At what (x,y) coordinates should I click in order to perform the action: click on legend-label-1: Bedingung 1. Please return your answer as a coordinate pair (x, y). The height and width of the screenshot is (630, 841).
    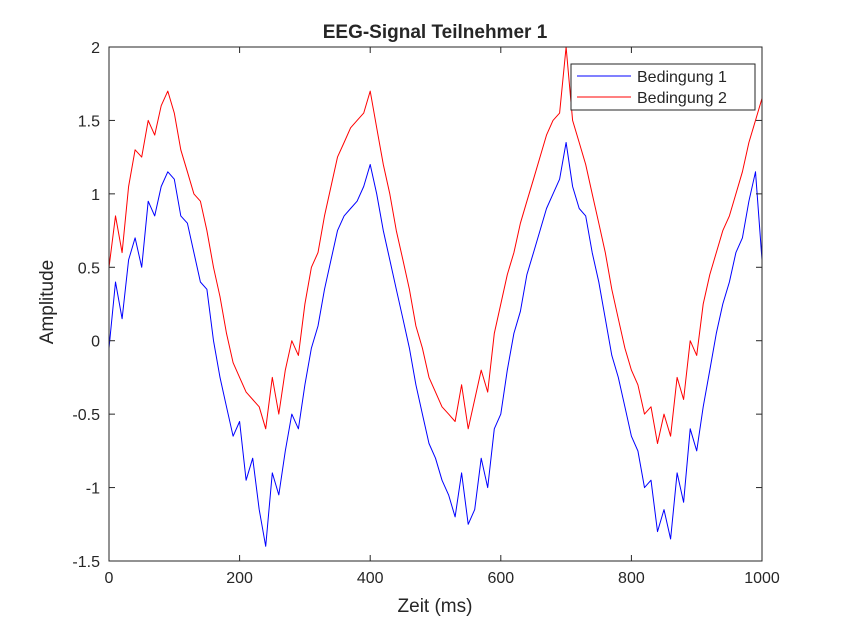
    Looking at the image, I should click on (682, 77).